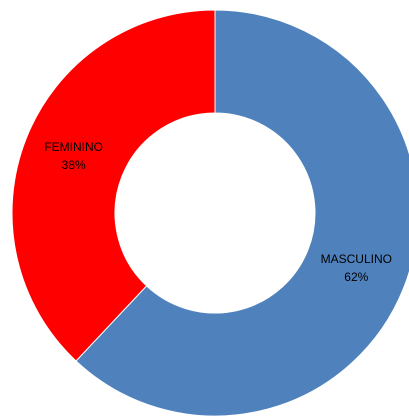 The height and width of the screenshot is (417, 409). What do you see at coordinates (356, 259) in the screenshot?
I see `segment-label: MASCULINO` at bounding box center [356, 259].